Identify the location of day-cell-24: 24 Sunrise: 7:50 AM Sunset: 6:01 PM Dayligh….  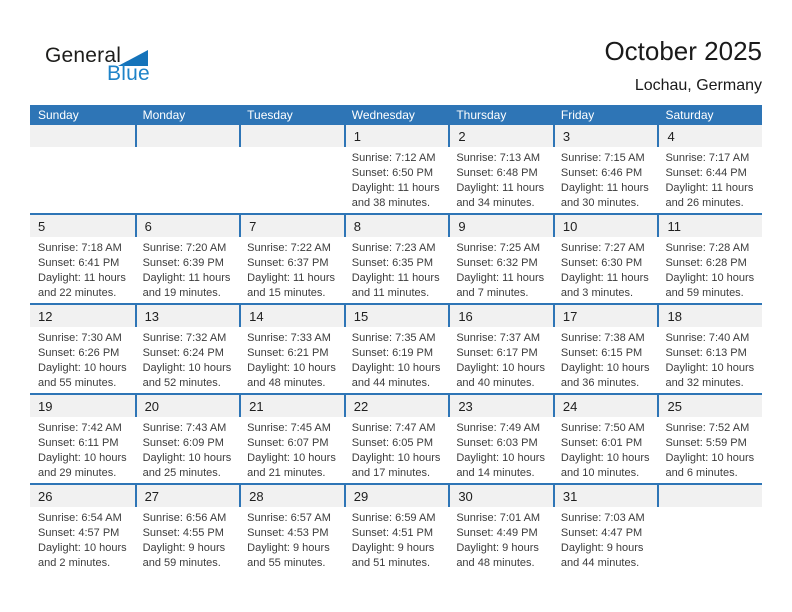
(605, 439).